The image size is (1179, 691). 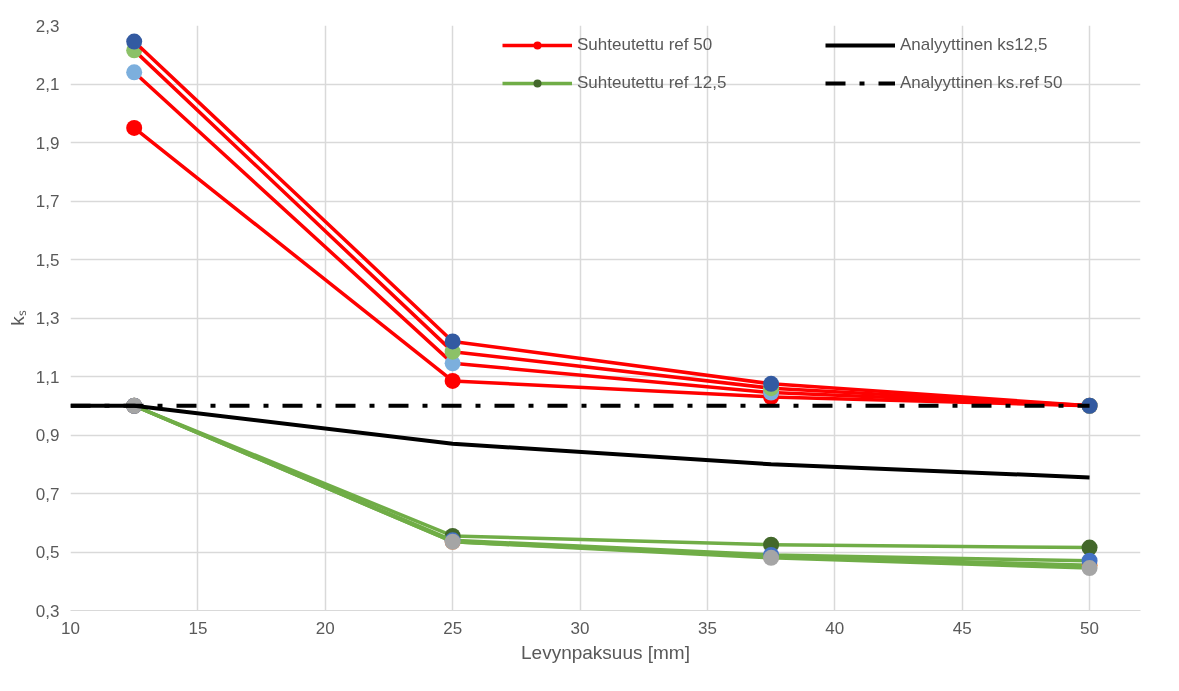 What do you see at coordinates (47, 201) in the screenshot?
I see `y-tick-label: 1,7` at bounding box center [47, 201].